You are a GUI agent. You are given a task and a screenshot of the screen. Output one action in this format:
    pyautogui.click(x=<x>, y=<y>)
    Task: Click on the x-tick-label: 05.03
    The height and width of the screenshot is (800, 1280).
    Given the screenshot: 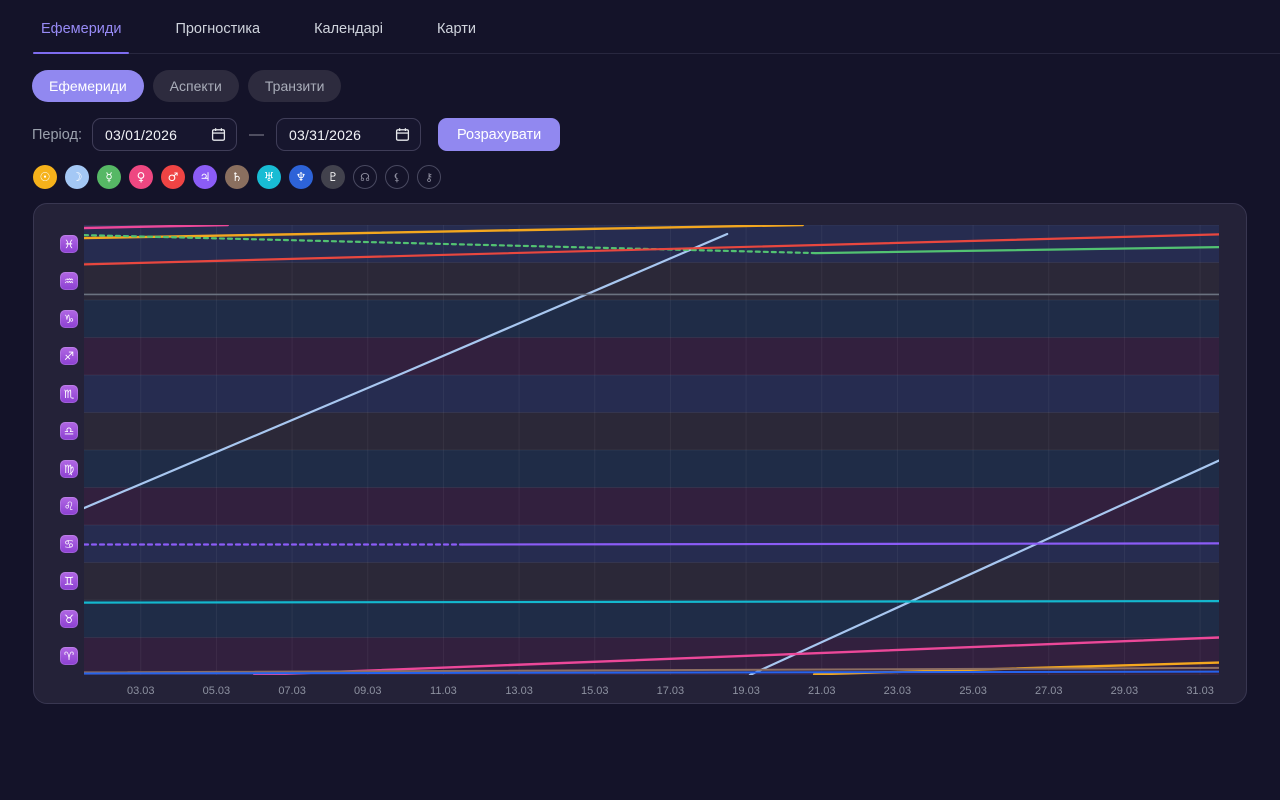 What is the action you would take?
    pyautogui.click(x=216, y=691)
    